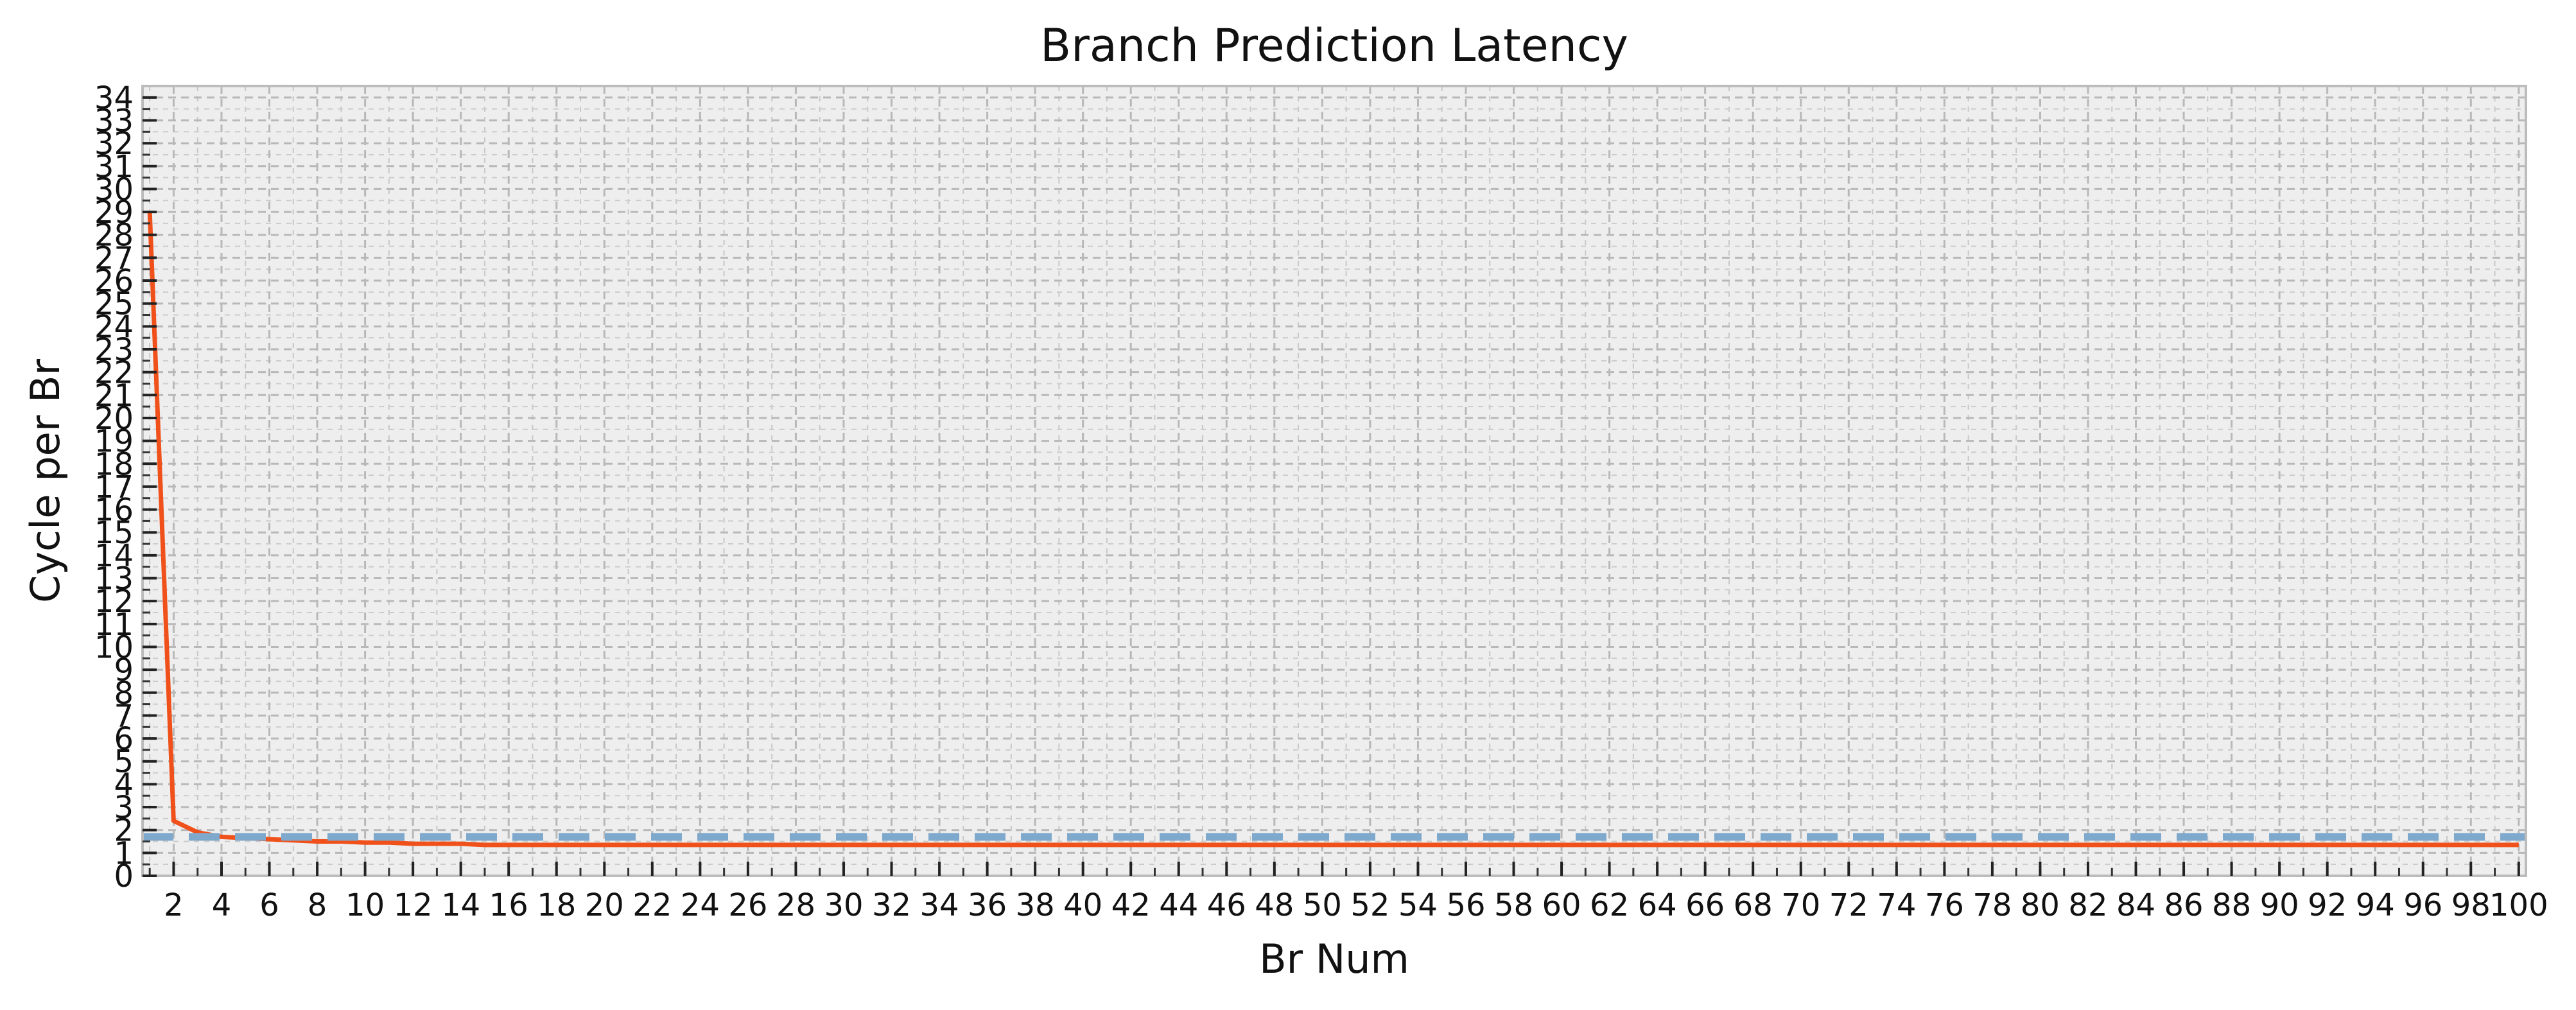 This screenshot has height=1010, width=2576. Describe the element at coordinates (2184, 905) in the screenshot. I see `x-tick-label: 86` at that location.